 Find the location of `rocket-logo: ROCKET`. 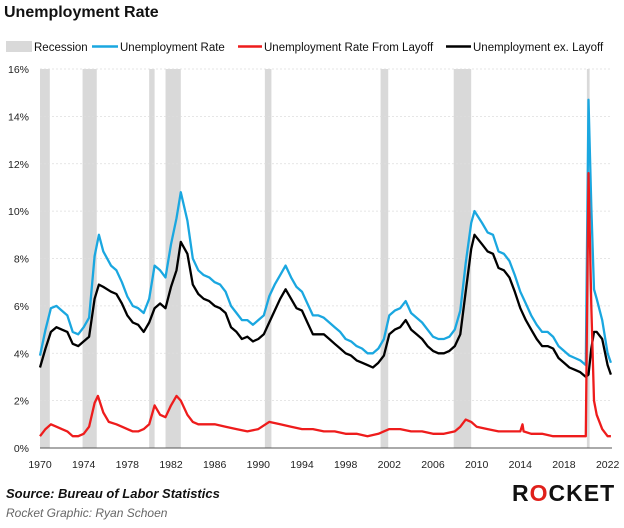

rocket-logo: ROCKET is located at coordinates (563, 493).